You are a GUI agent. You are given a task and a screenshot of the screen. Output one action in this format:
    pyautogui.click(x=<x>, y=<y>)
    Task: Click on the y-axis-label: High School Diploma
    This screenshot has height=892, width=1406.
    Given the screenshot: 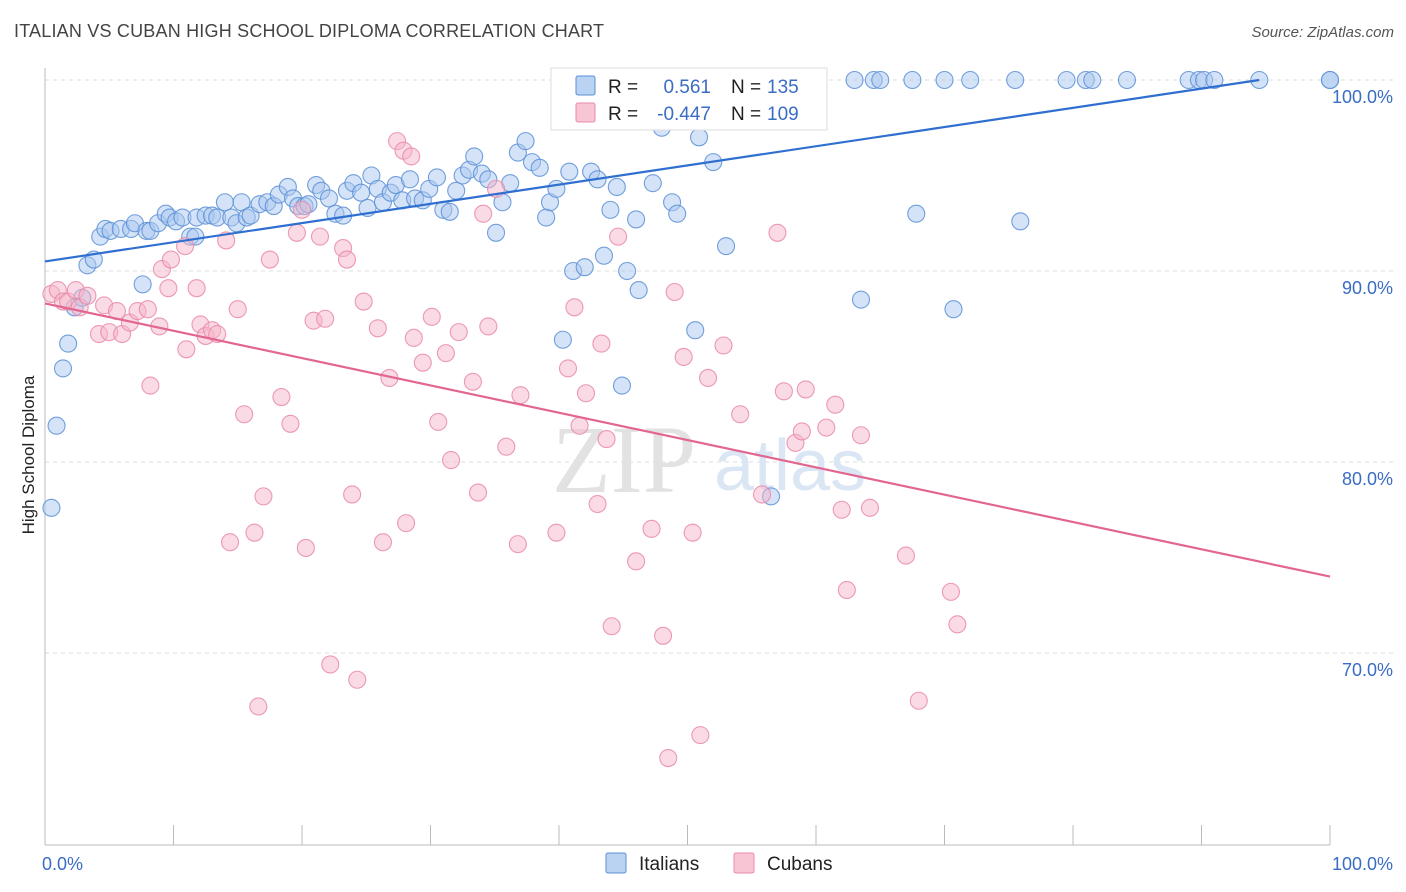 What is the action you would take?
    pyautogui.click(x=28, y=454)
    